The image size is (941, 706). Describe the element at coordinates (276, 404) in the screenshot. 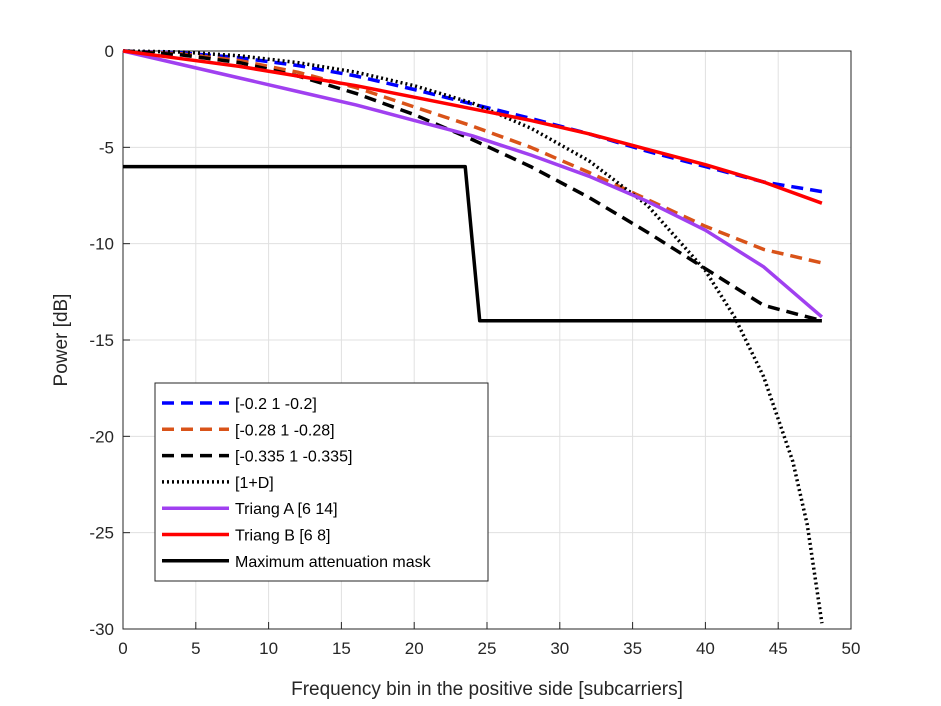

I see `legend-label-0: [-0.2 1 -0.2]` at that location.